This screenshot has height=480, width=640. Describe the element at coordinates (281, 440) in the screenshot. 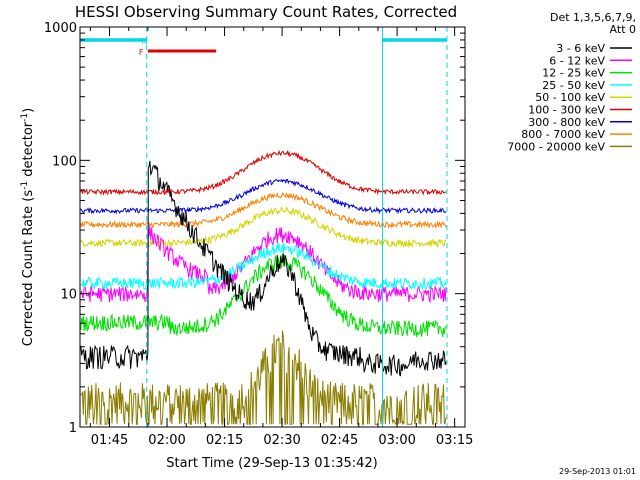

I see `x-tick-label: 02:30` at that location.